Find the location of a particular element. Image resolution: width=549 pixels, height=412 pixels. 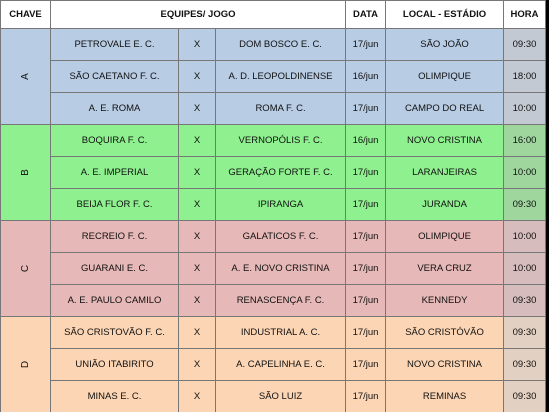

away-team: A. D. LEOPOLDINENSE is located at coordinates (280, 76).